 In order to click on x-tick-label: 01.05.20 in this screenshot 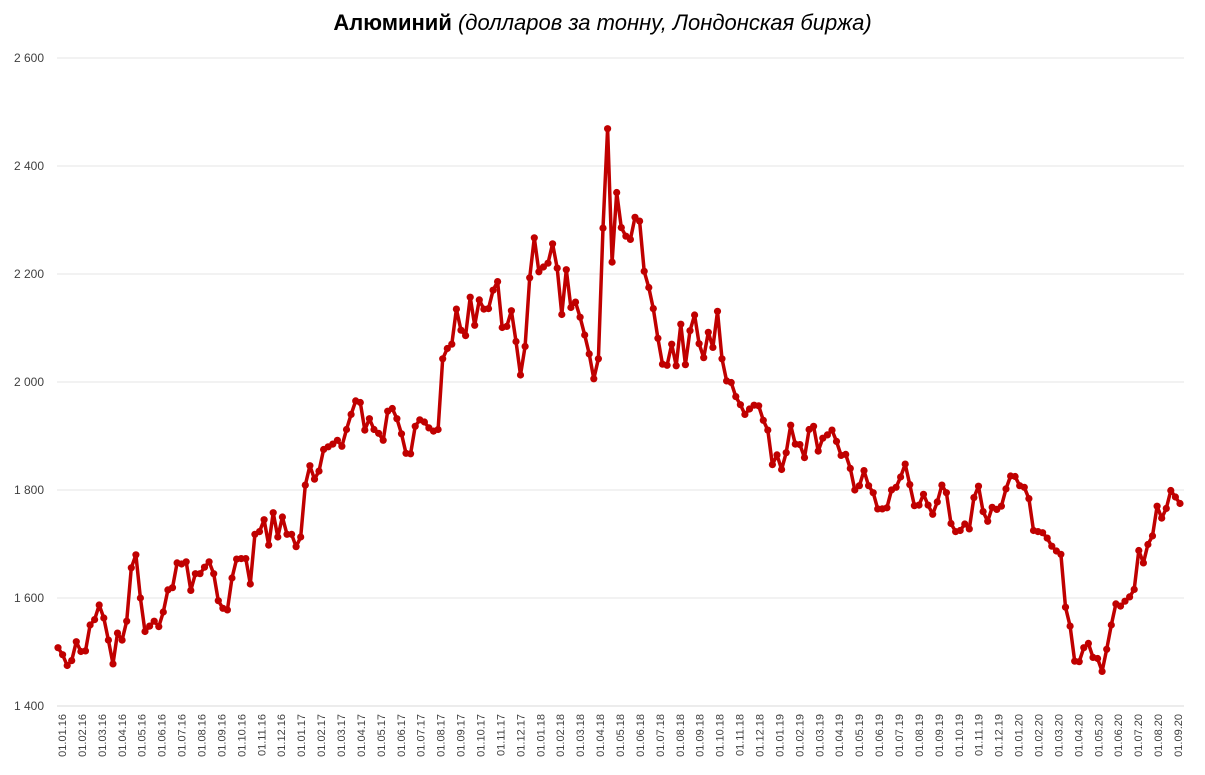, I will do `click(1099, 735)`.